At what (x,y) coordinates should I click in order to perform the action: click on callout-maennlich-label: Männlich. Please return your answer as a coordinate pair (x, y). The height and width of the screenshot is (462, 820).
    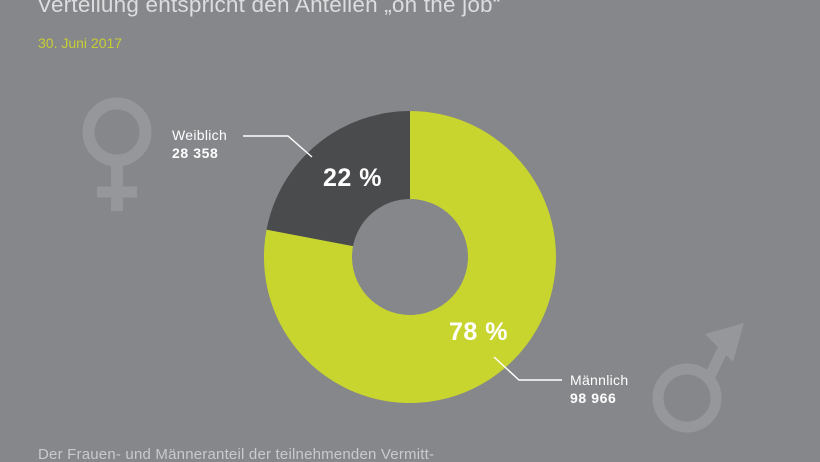
    Looking at the image, I should click on (599, 380).